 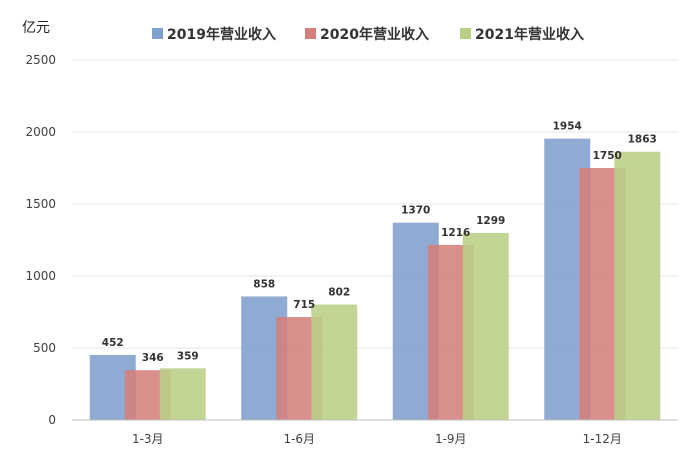 I want to click on x-axis-ticks: 1-3月 1-6月 1-9月 1-12月, so click(x=377, y=439).